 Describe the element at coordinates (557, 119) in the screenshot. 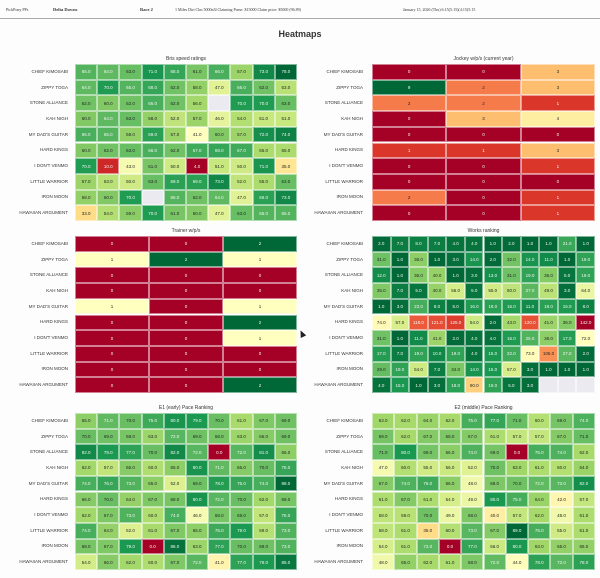

I see `heatmap-cell: 4` at that location.